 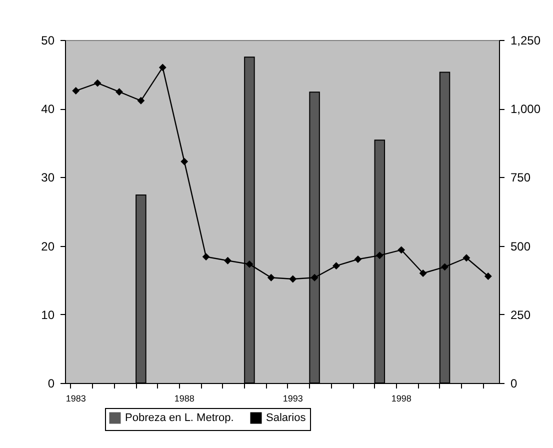 I want to click on x-tick-label: 1983, so click(x=76, y=399).